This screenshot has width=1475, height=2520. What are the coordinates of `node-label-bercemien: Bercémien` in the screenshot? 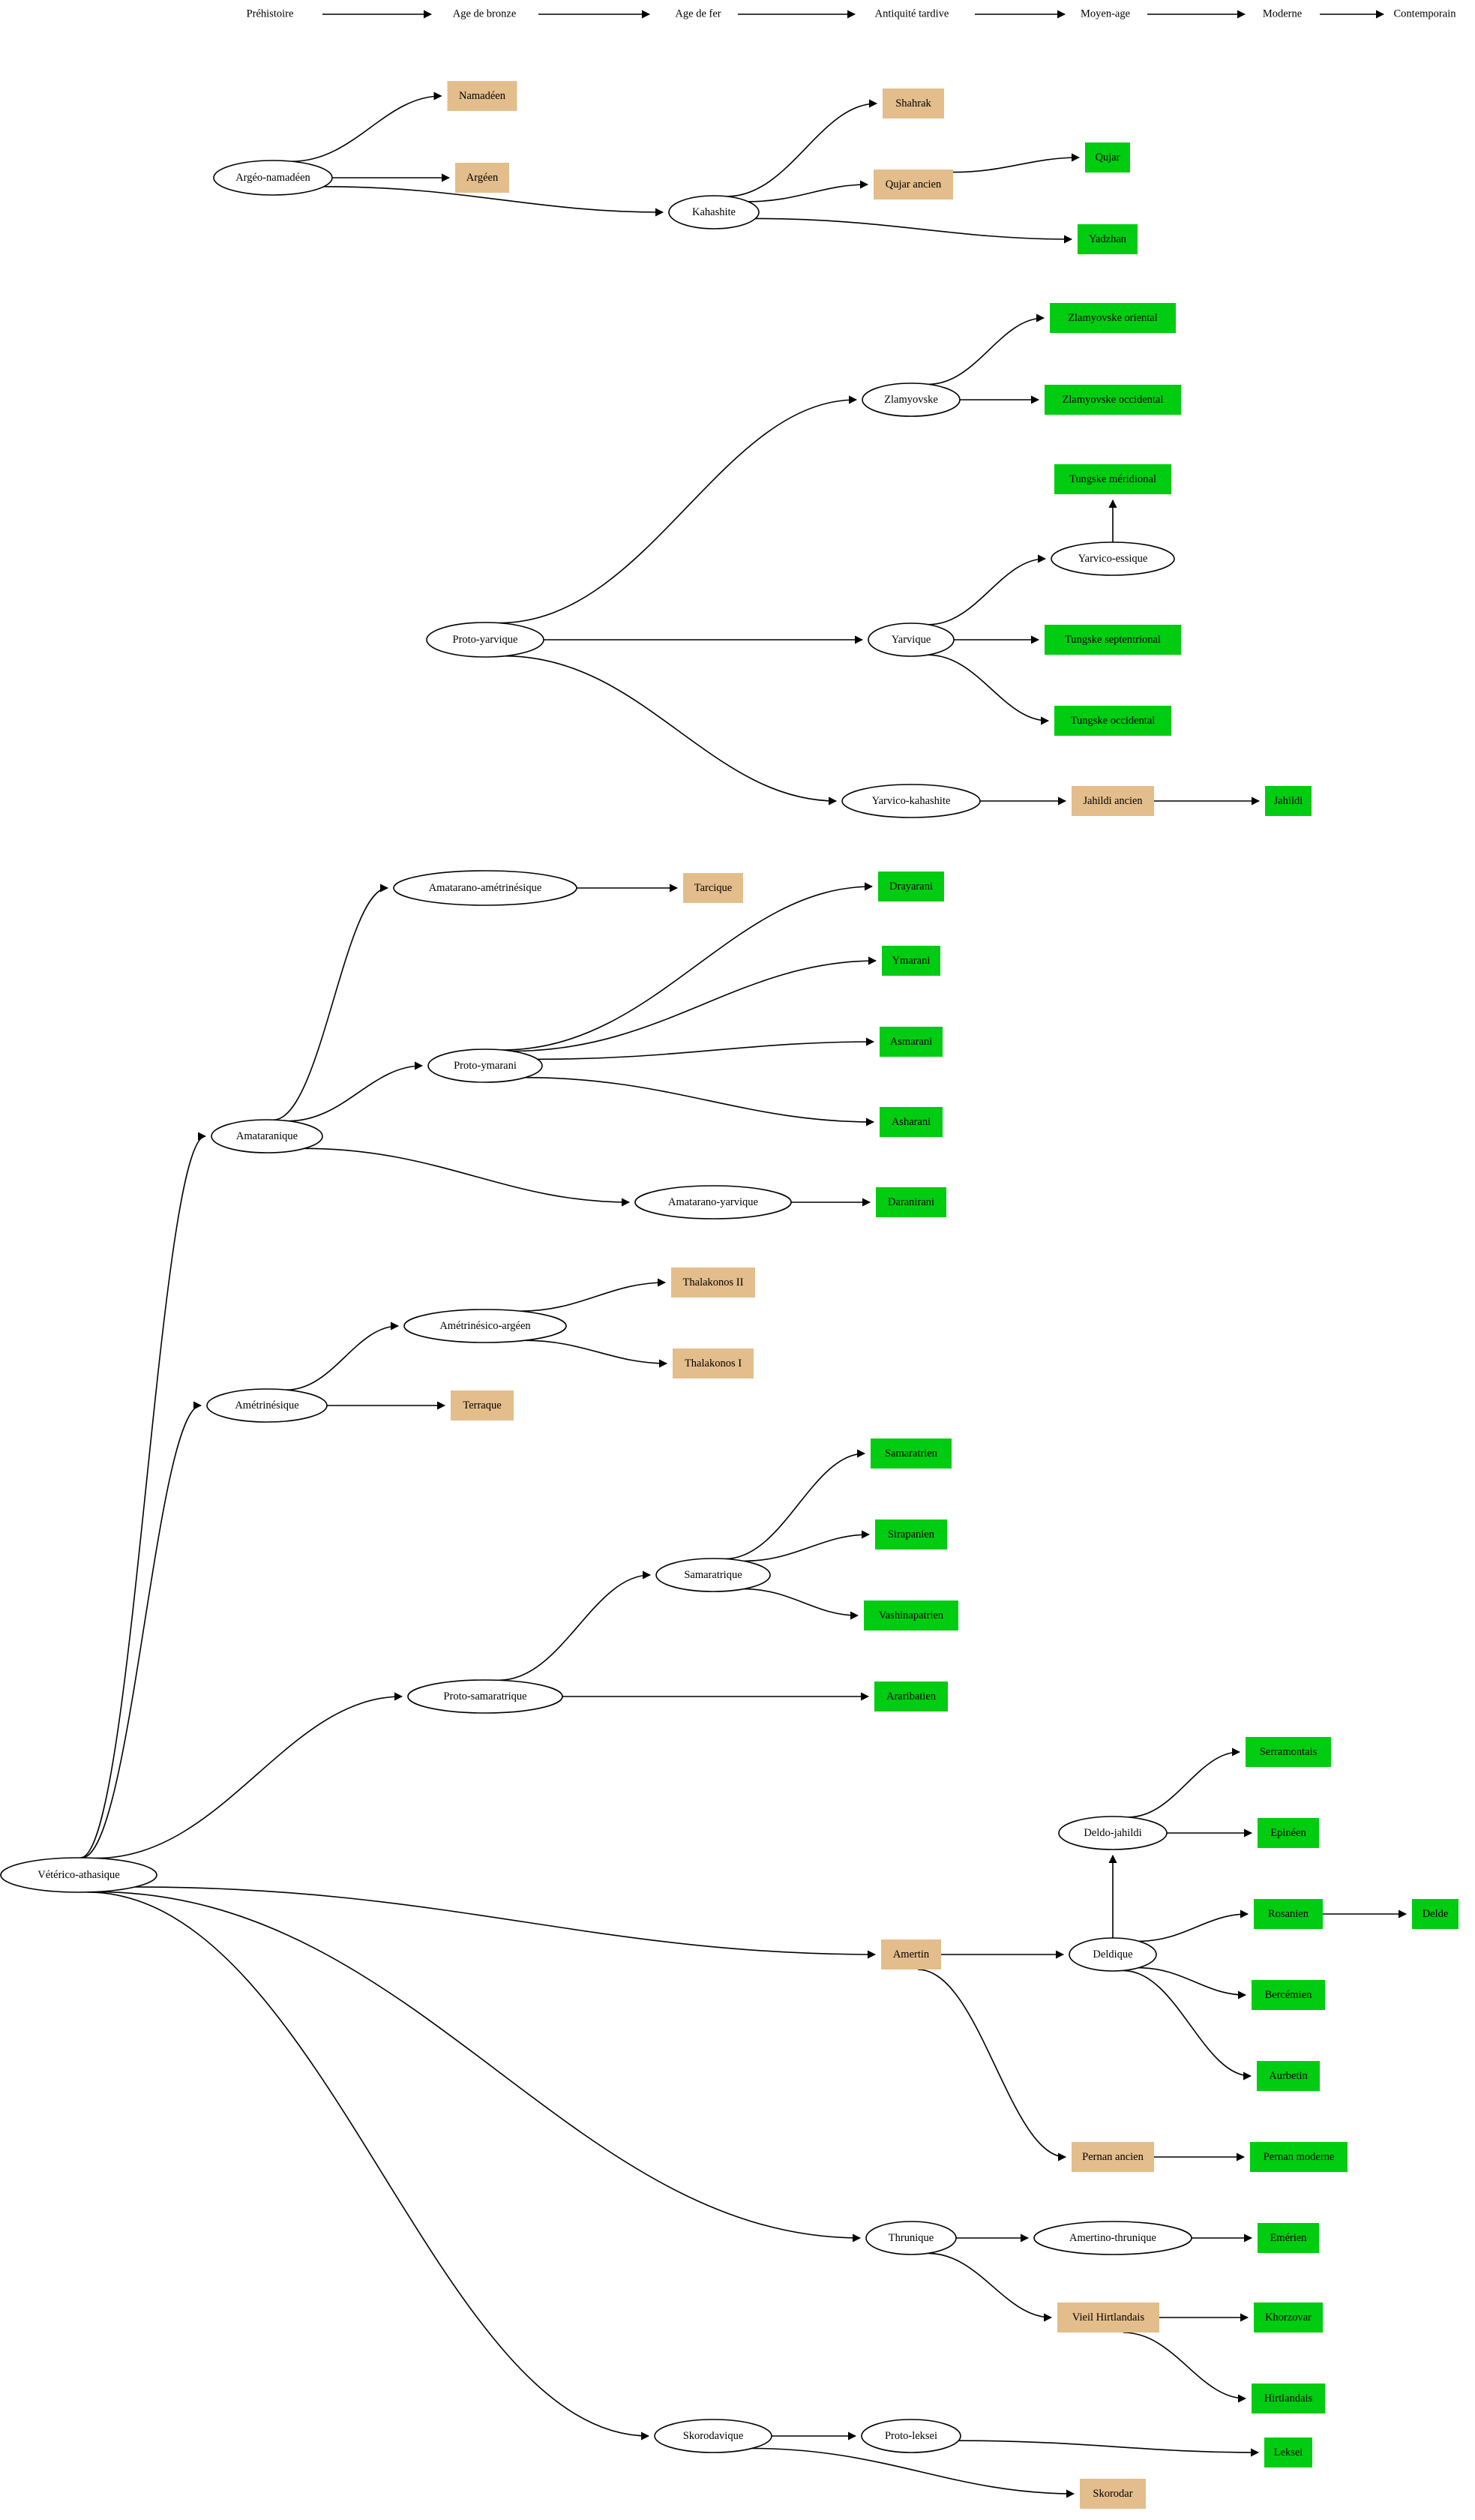 It's located at (1289, 1995).